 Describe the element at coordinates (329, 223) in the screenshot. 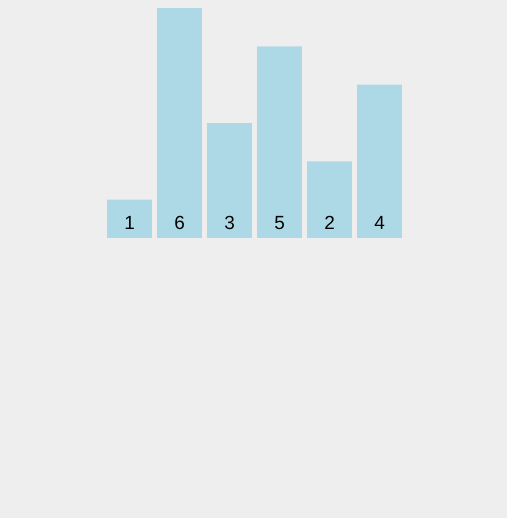

I see `data-label: 2` at that location.